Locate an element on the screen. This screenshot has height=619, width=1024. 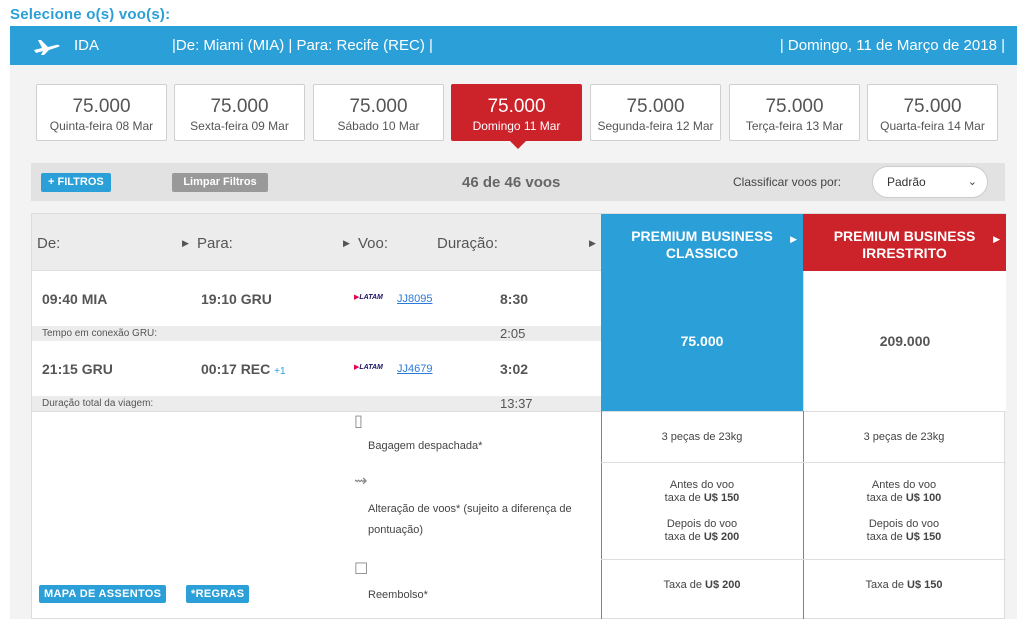
segment-duration: 8:30 is located at coordinates (514, 299).